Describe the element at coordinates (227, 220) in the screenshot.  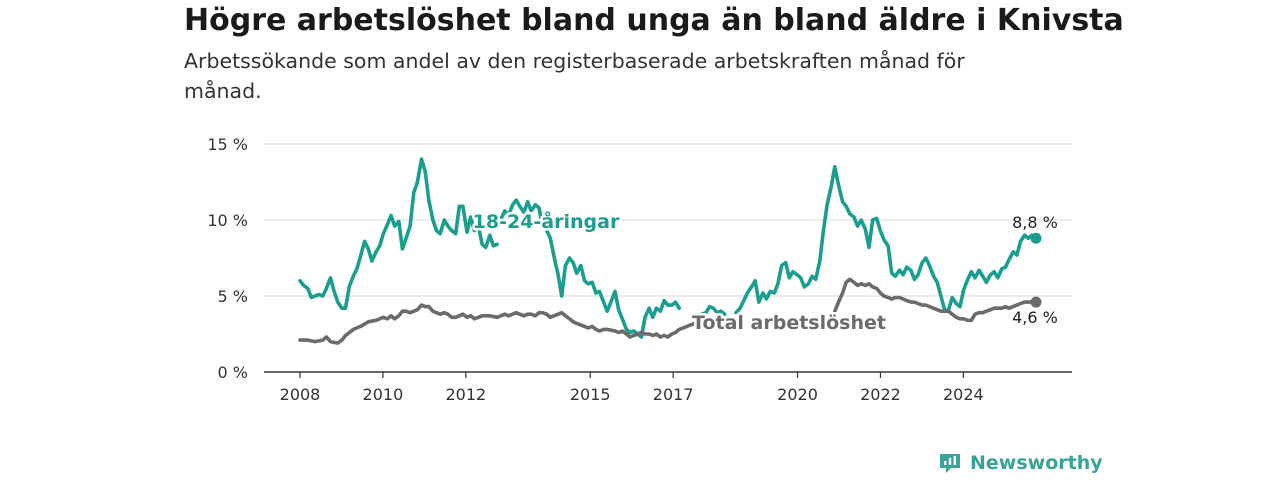
I see `y-tick-label: 10 %` at that location.